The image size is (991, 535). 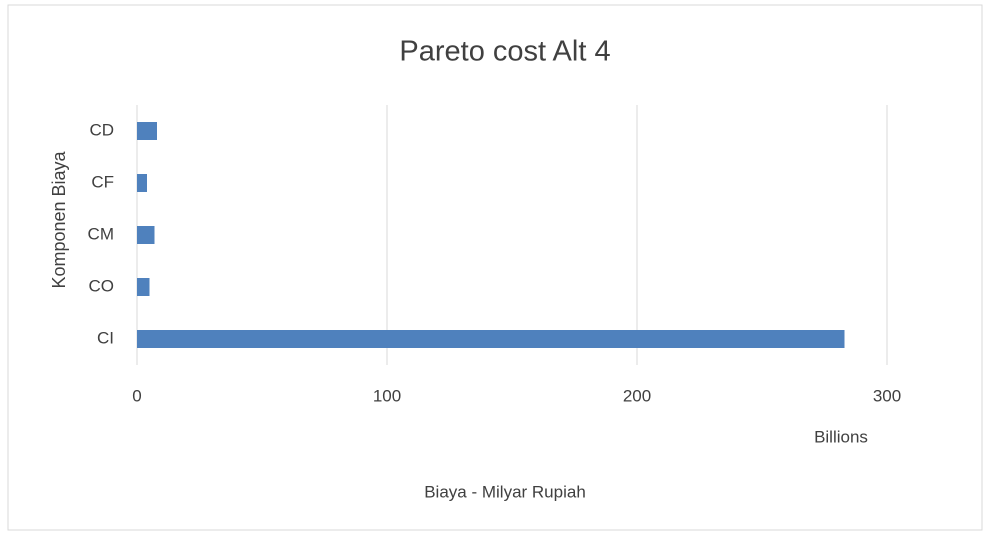 What do you see at coordinates (387, 395) in the screenshot?
I see `x-tick-label: 100` at bounding box center [387, 395].